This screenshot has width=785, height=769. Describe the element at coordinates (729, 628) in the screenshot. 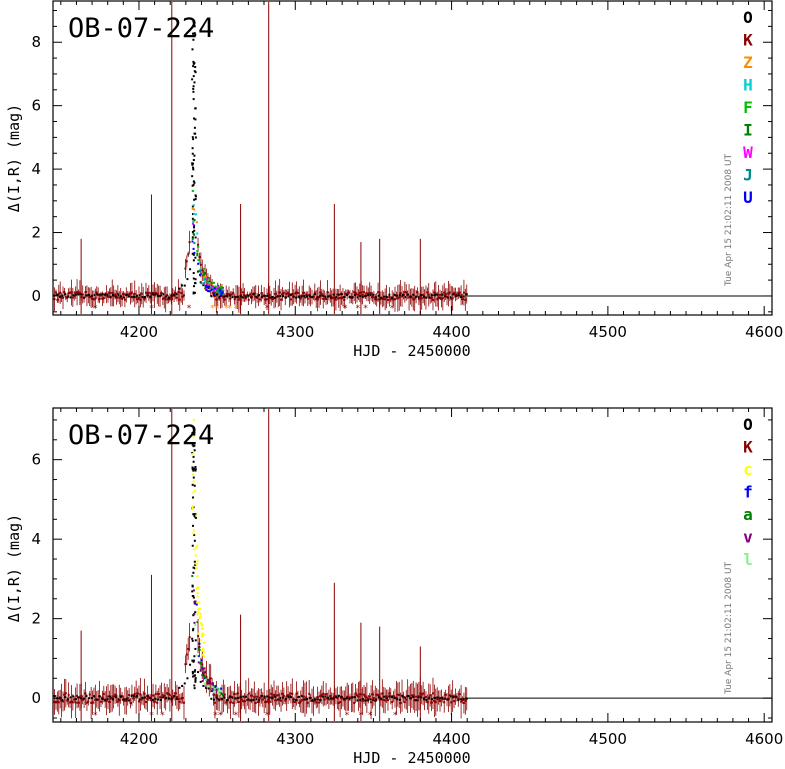

I see `timestamp: Tue Apr 15 21:02:11 2008 UT` at that location.